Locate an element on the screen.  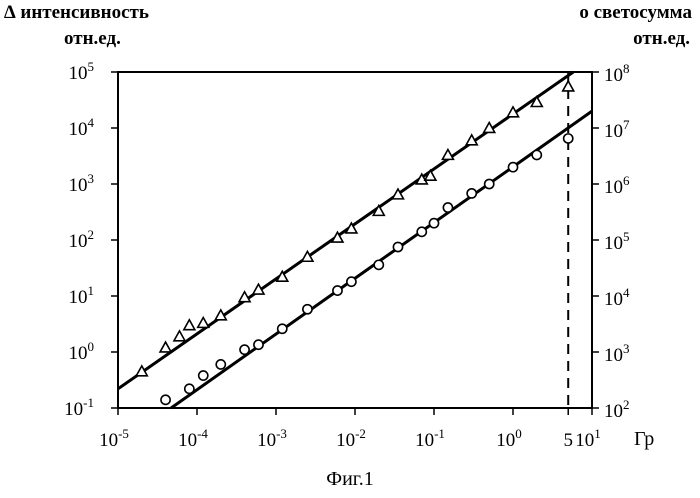
y-right-tick-label: 10⁸ is located at coordinates (617, 73).